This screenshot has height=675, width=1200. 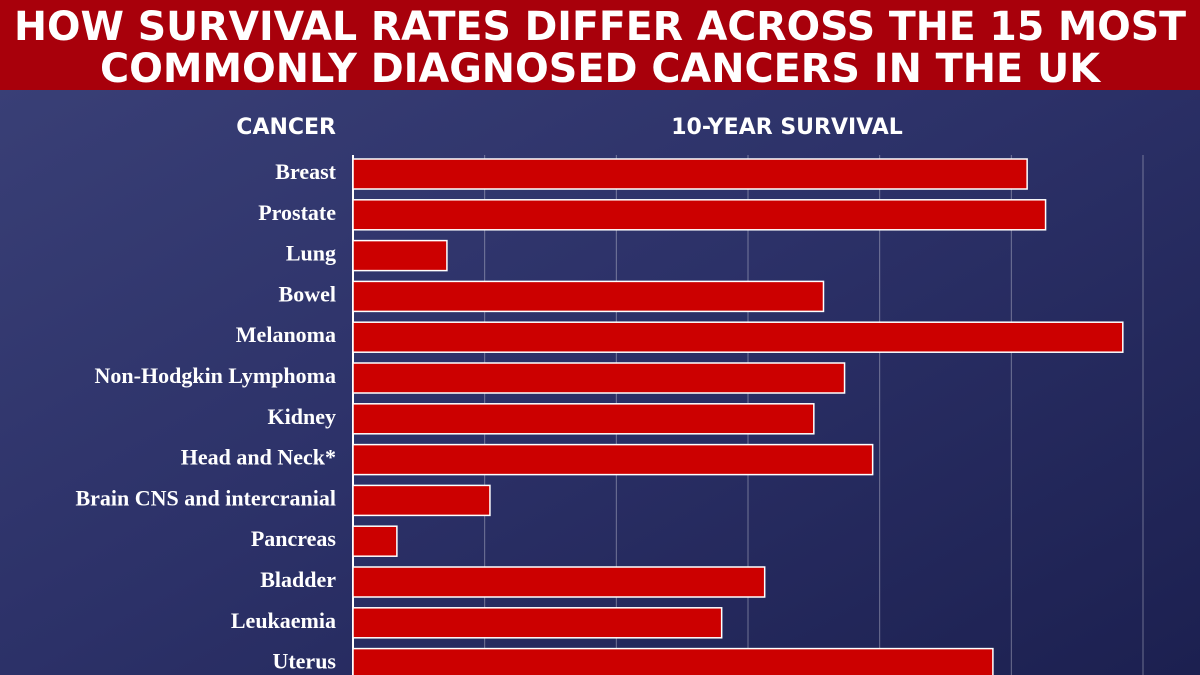 I want to click on category-label: Lung, so click(x=311, y=253).